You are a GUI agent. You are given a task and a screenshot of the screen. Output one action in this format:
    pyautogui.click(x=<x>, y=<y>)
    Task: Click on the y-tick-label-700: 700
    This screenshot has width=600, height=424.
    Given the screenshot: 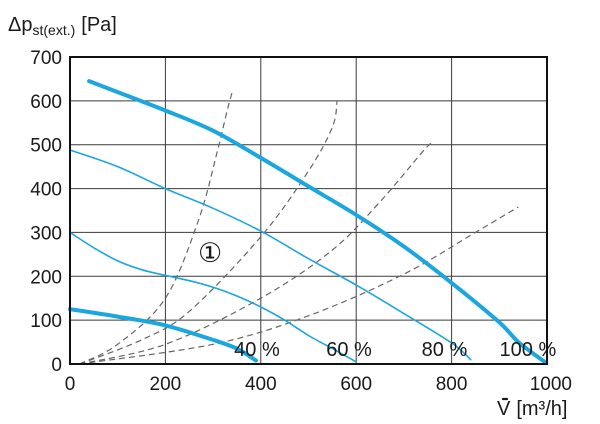 What is the action you would take?
    pyautogui.click(x=46, y=58)
    